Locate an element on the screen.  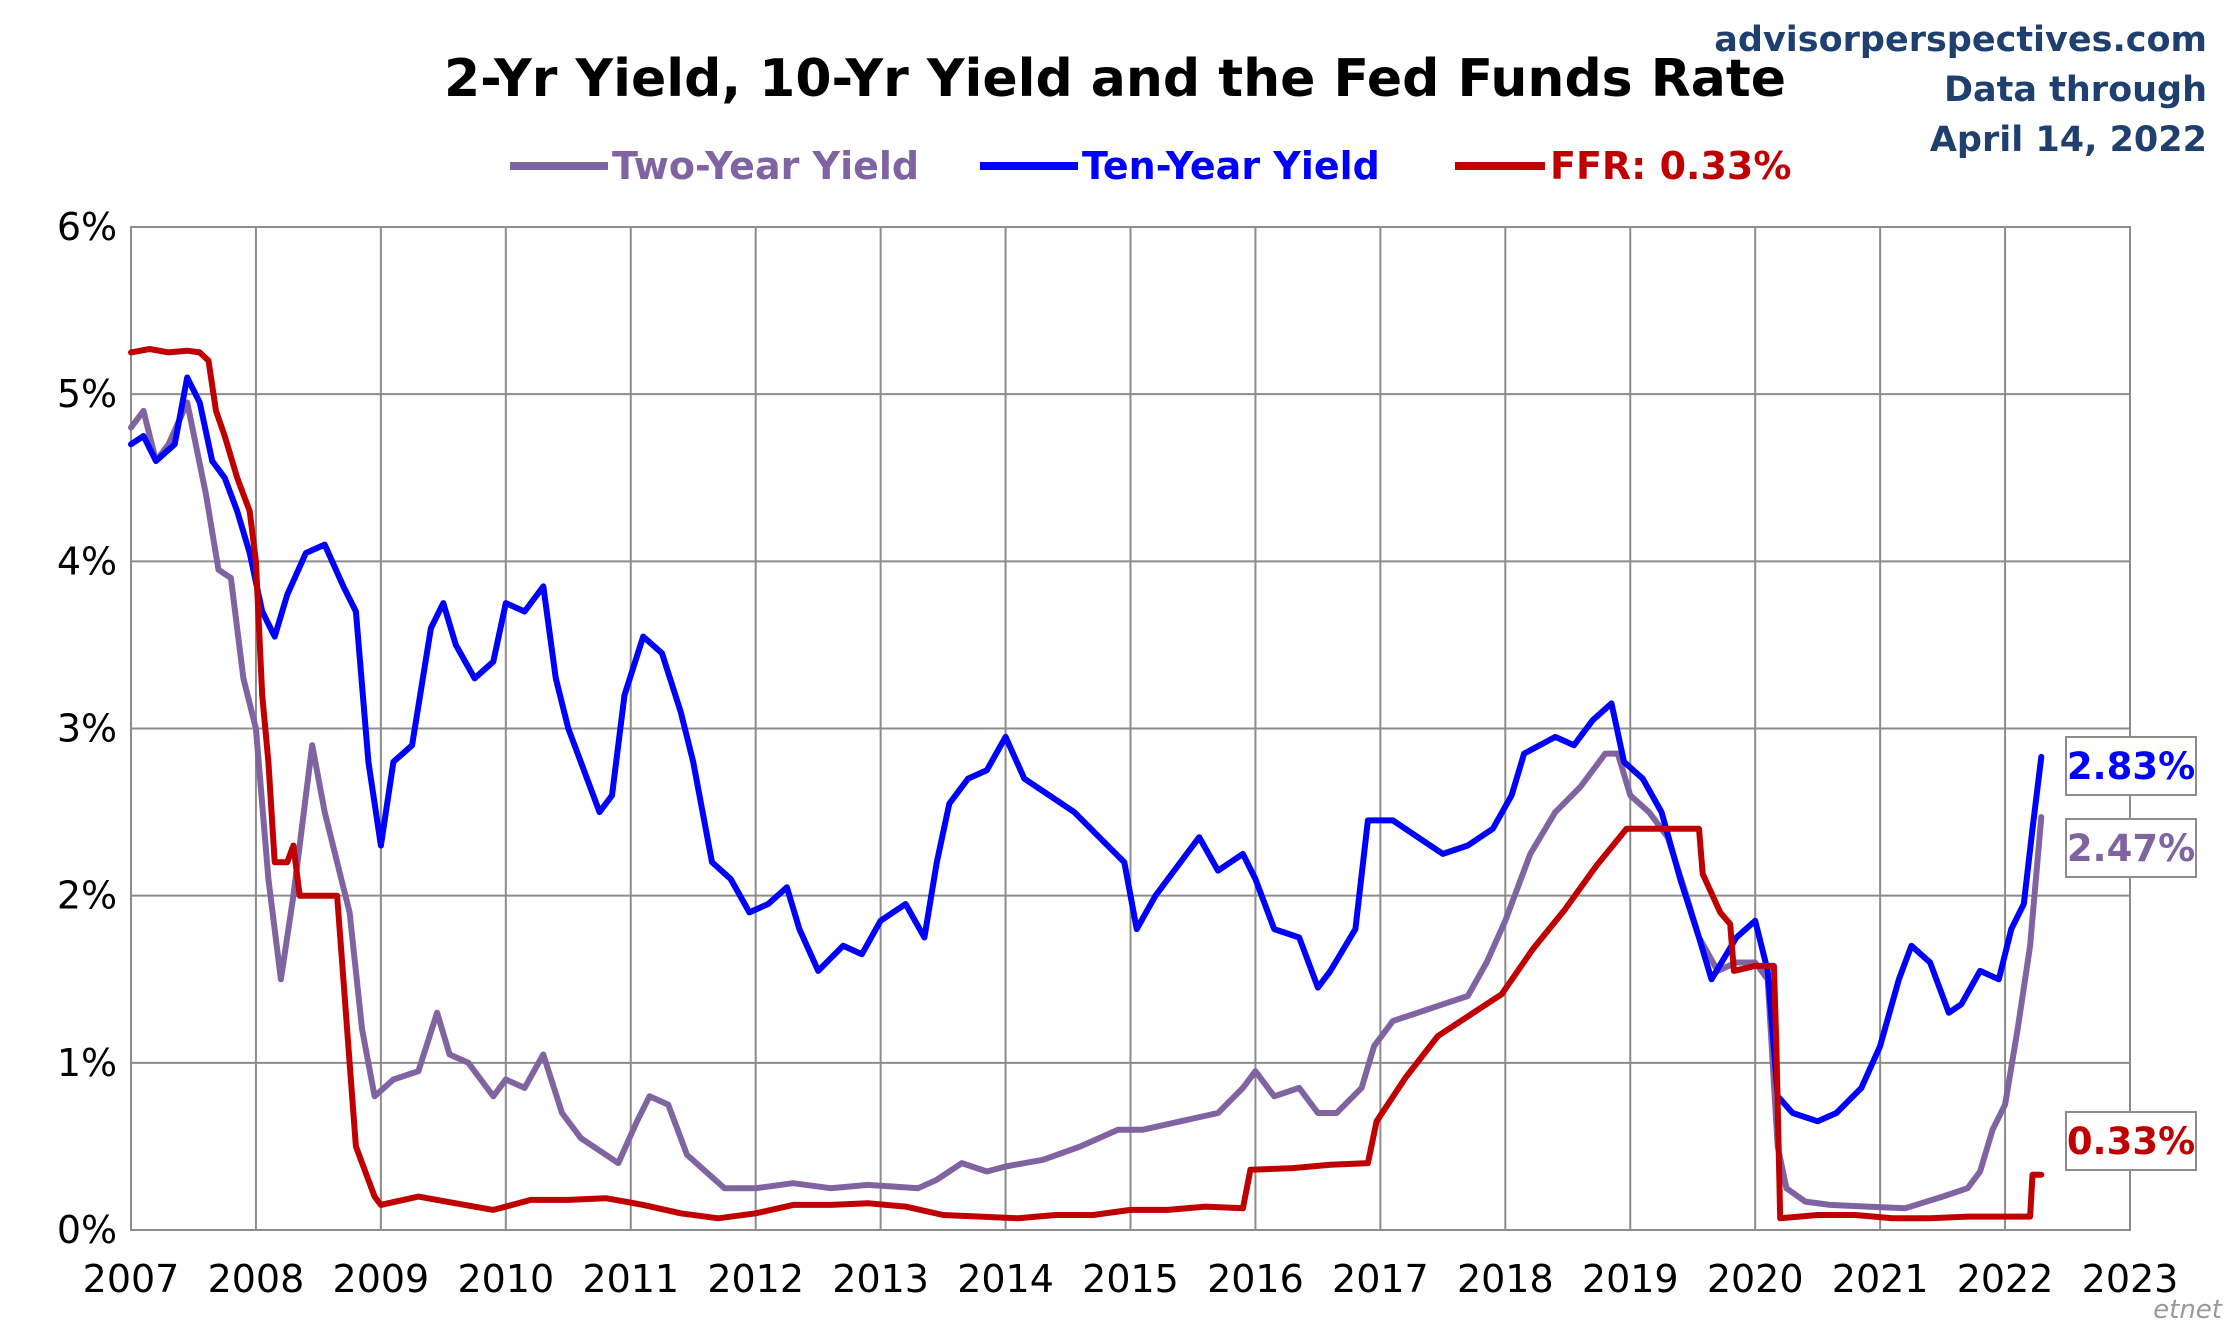
x-tick-label: 2014 is located at coordinates (1005, 1279).